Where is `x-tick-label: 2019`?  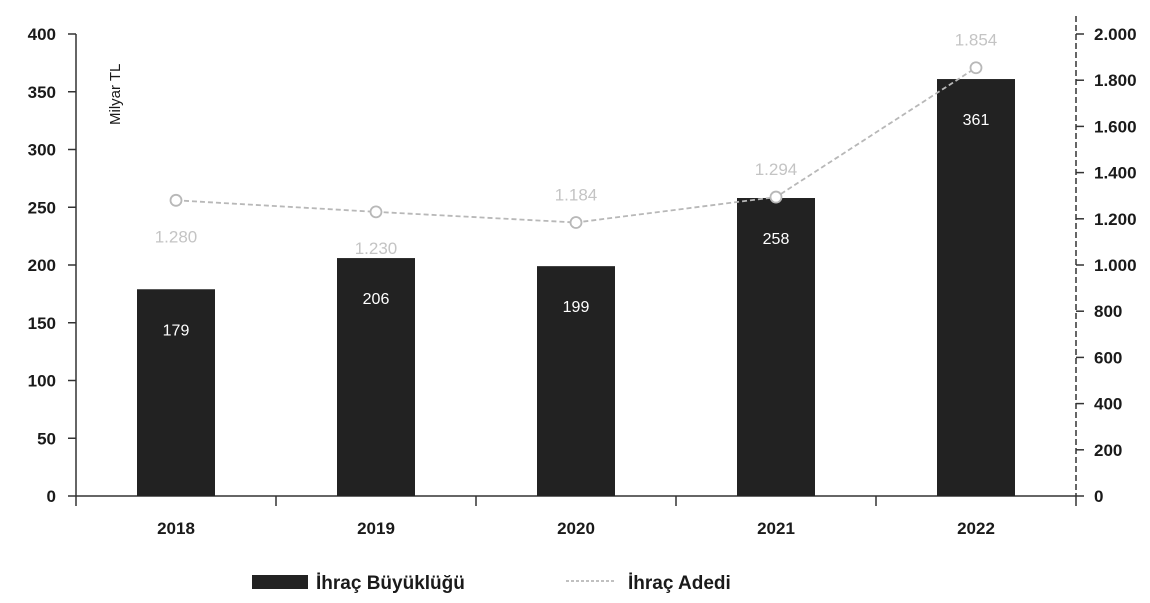 x-tick-label: 2019 is located at coordinates (376, 528).